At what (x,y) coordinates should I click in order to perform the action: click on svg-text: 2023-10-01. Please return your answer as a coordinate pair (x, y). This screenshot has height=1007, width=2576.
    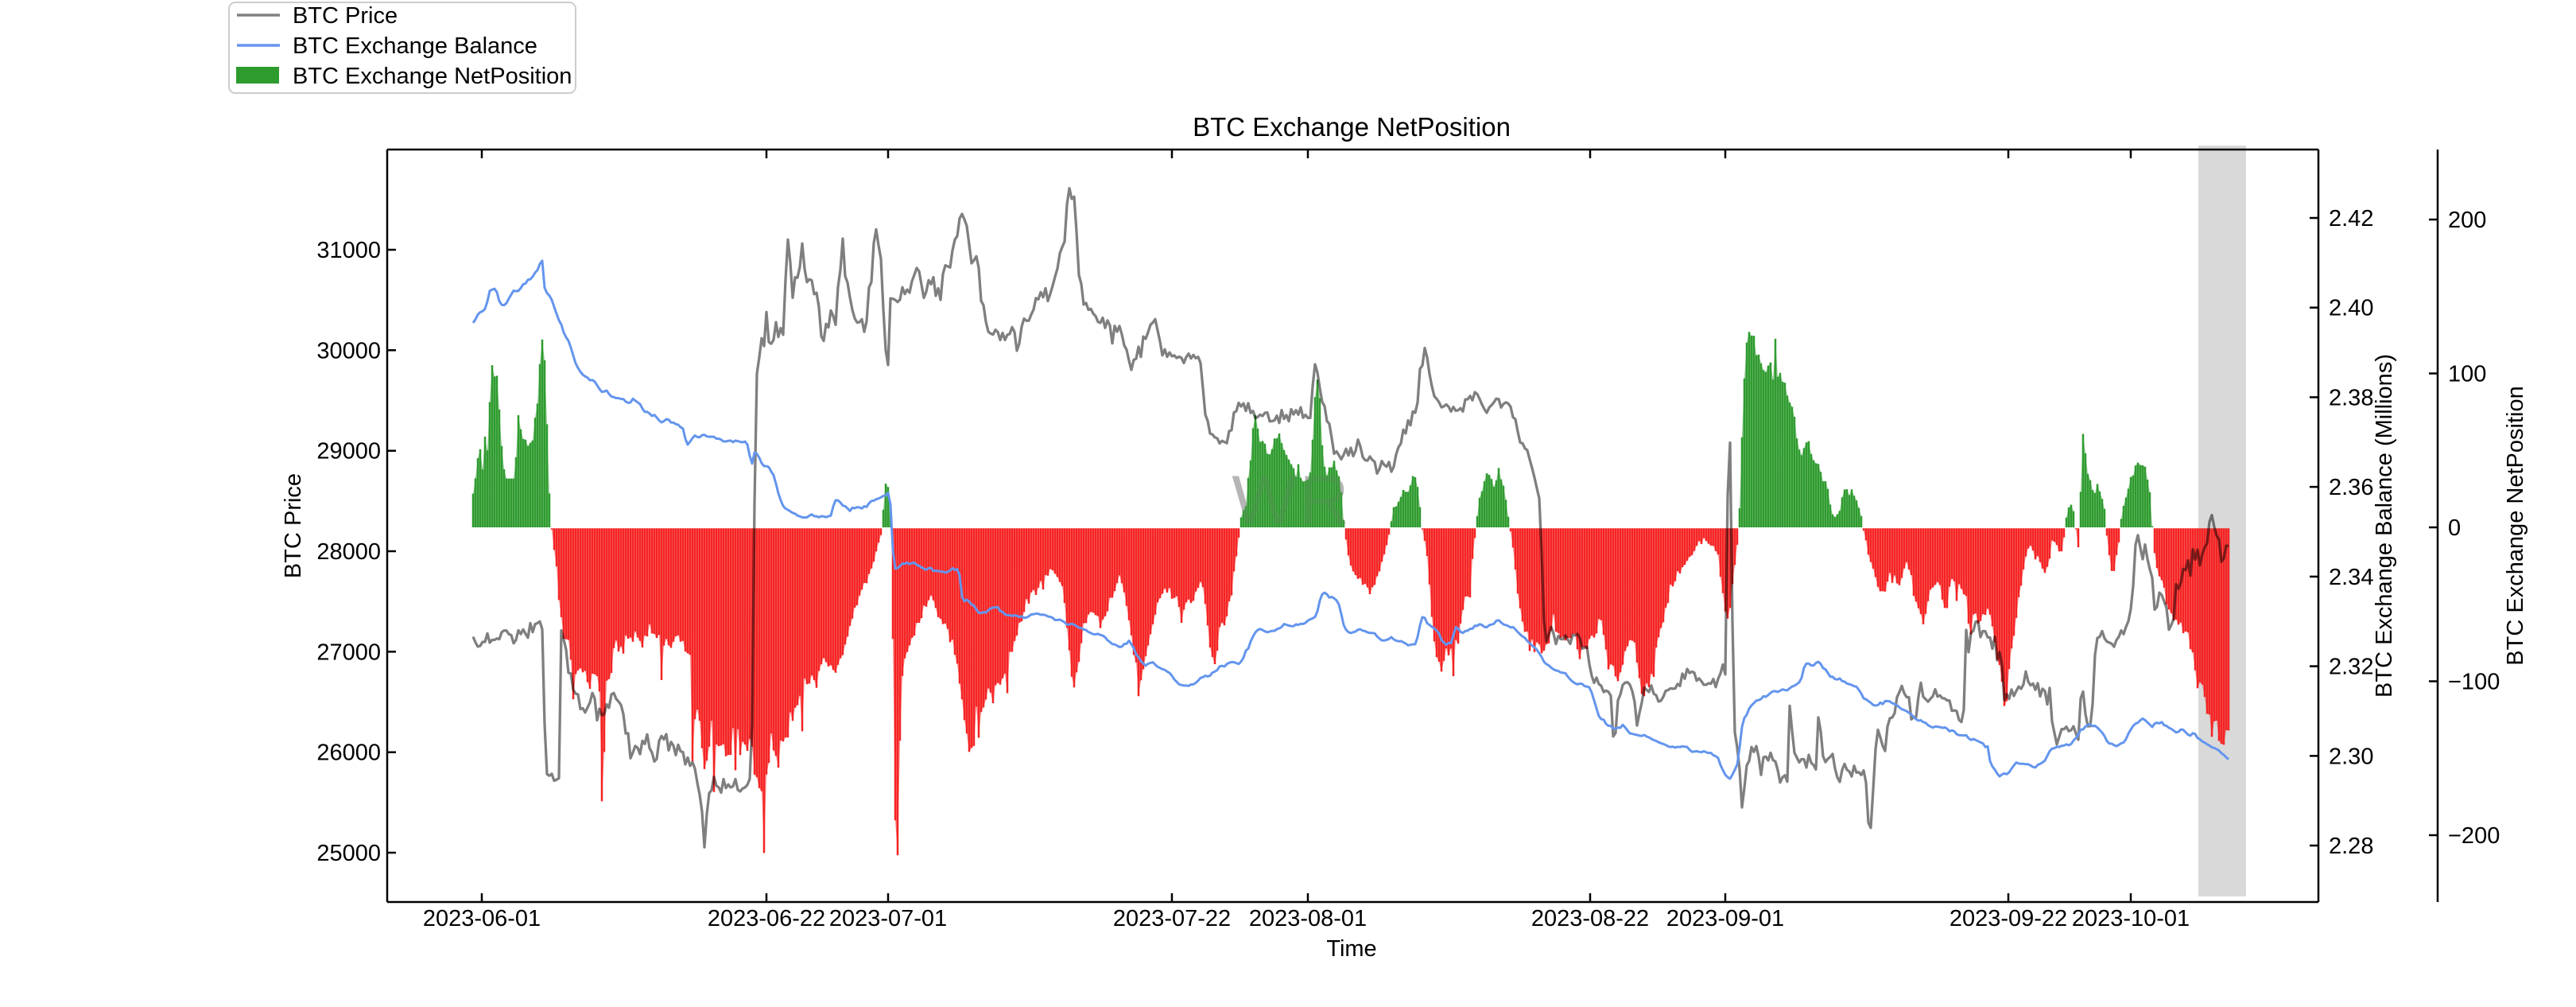
    Looking at the image, I should click on (2131, 918).